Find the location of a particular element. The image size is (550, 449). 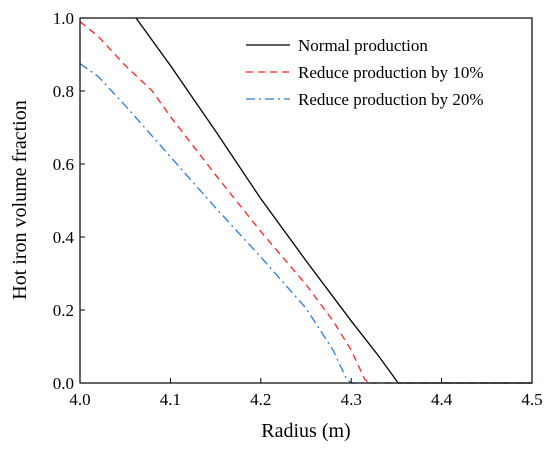

y-tick-label: 0.0 is located at coordinates (63, 383).